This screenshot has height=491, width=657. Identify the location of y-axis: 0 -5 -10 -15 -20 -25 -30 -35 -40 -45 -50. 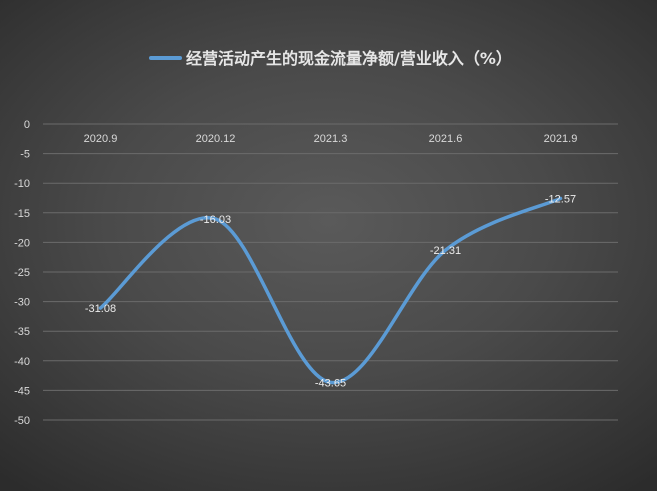
(22, 273).